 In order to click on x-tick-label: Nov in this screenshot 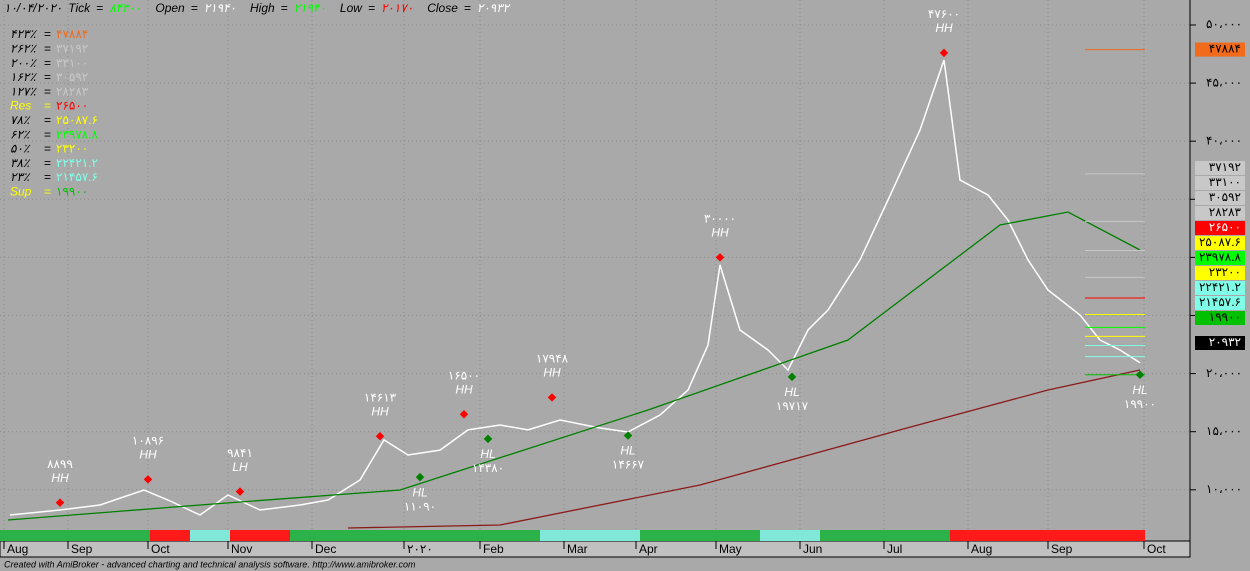, I will do `click(241, 549)`.